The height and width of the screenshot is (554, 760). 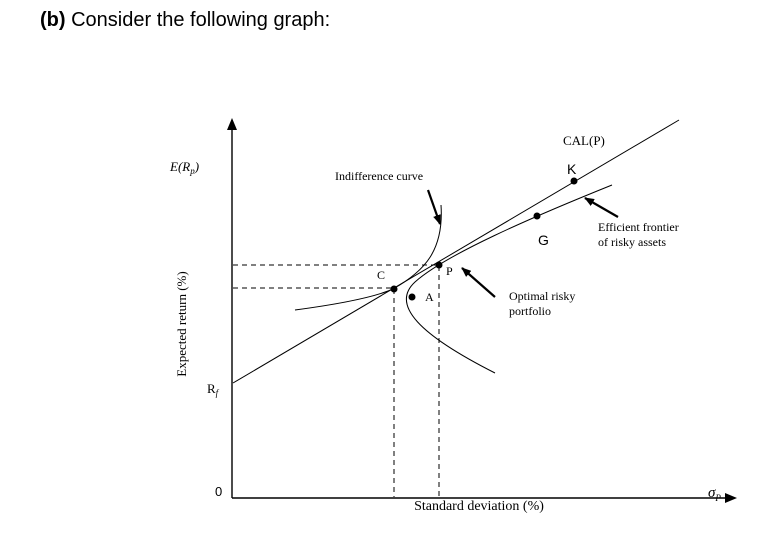 I want to click on point-c, so click(x=394, y=289).